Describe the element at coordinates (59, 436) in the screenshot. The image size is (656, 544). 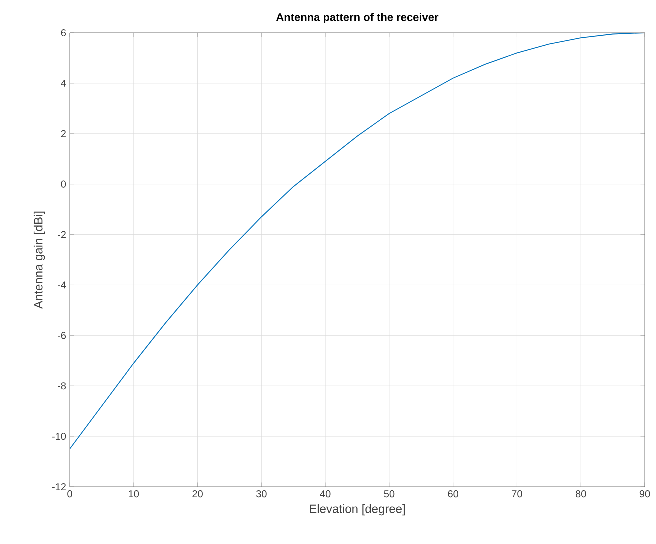
I see `y-tick-label: -10` at that location.